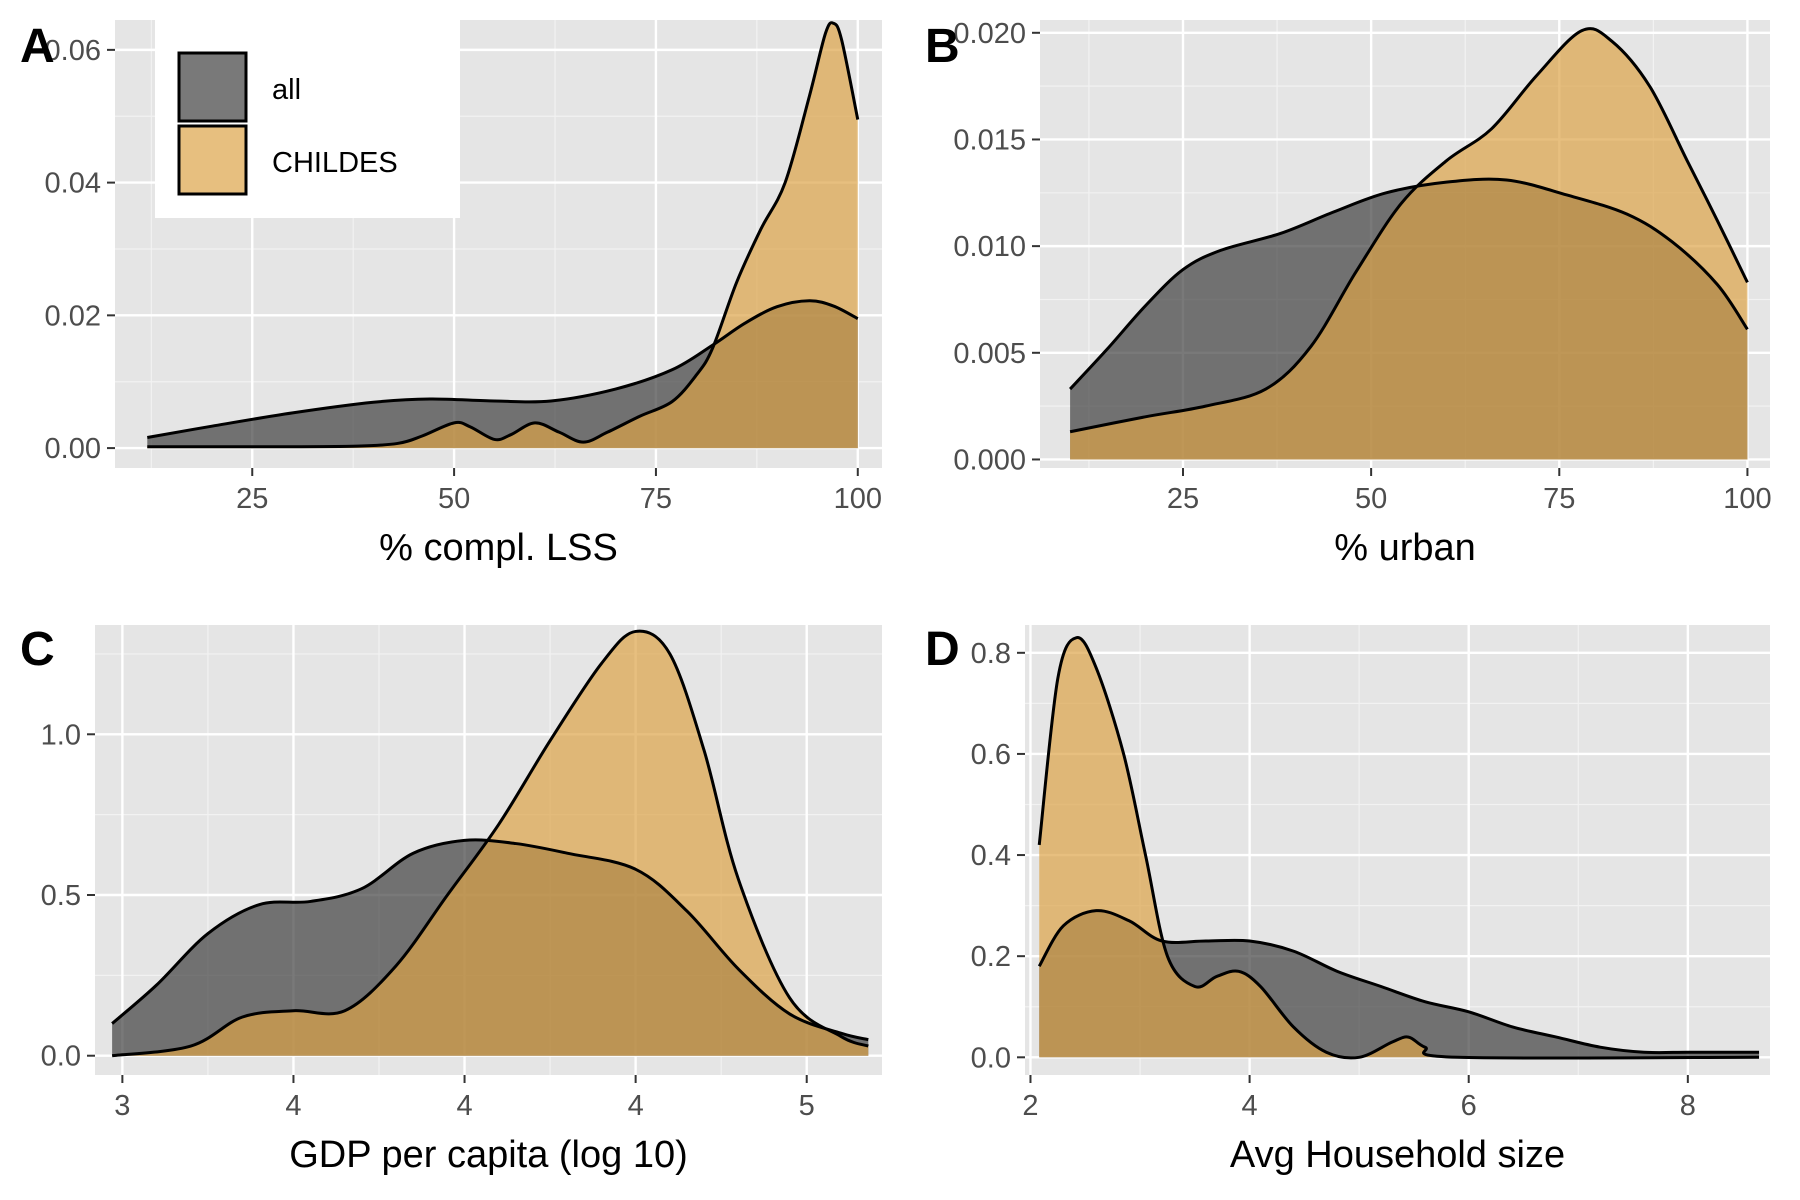 The height and width of the screenshot is (1200, 1800). What do you see at coordinates (1747, 499) in the screenshot?
I see `panel-b-x-tick-label: 100` at bounding box center [1747, 499].